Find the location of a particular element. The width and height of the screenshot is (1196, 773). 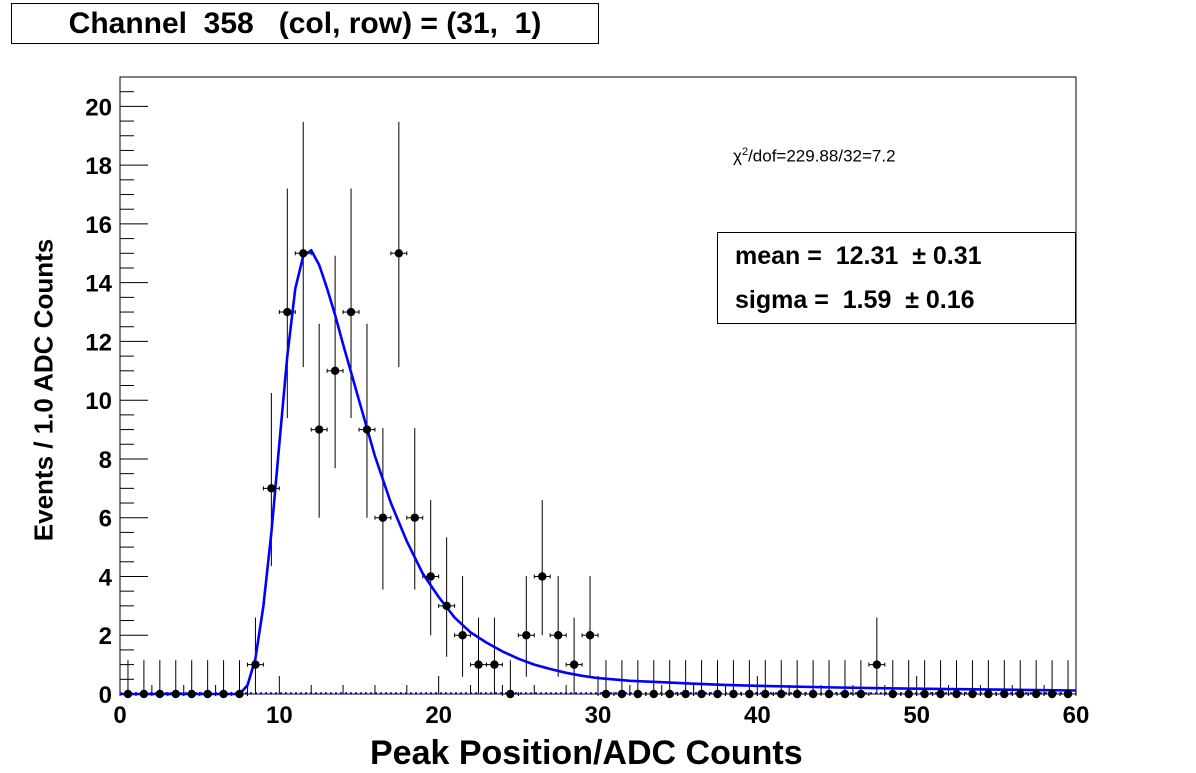

y-tick-label: 14 is located at coordinates (98, 284).